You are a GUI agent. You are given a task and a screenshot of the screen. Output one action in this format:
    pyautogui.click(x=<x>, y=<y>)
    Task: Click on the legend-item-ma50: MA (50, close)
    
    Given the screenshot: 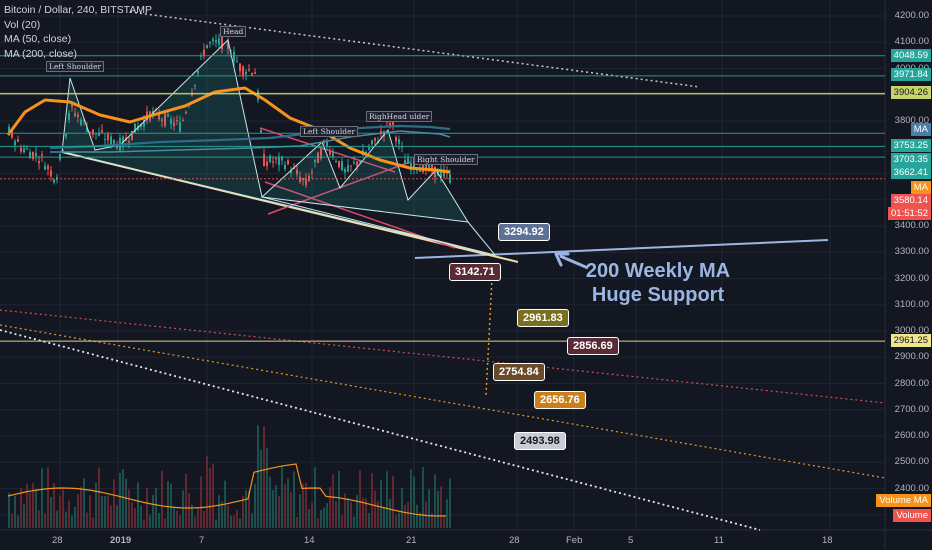 What is the action you would take?
    pyautogui.click(x=38, y=39)
    